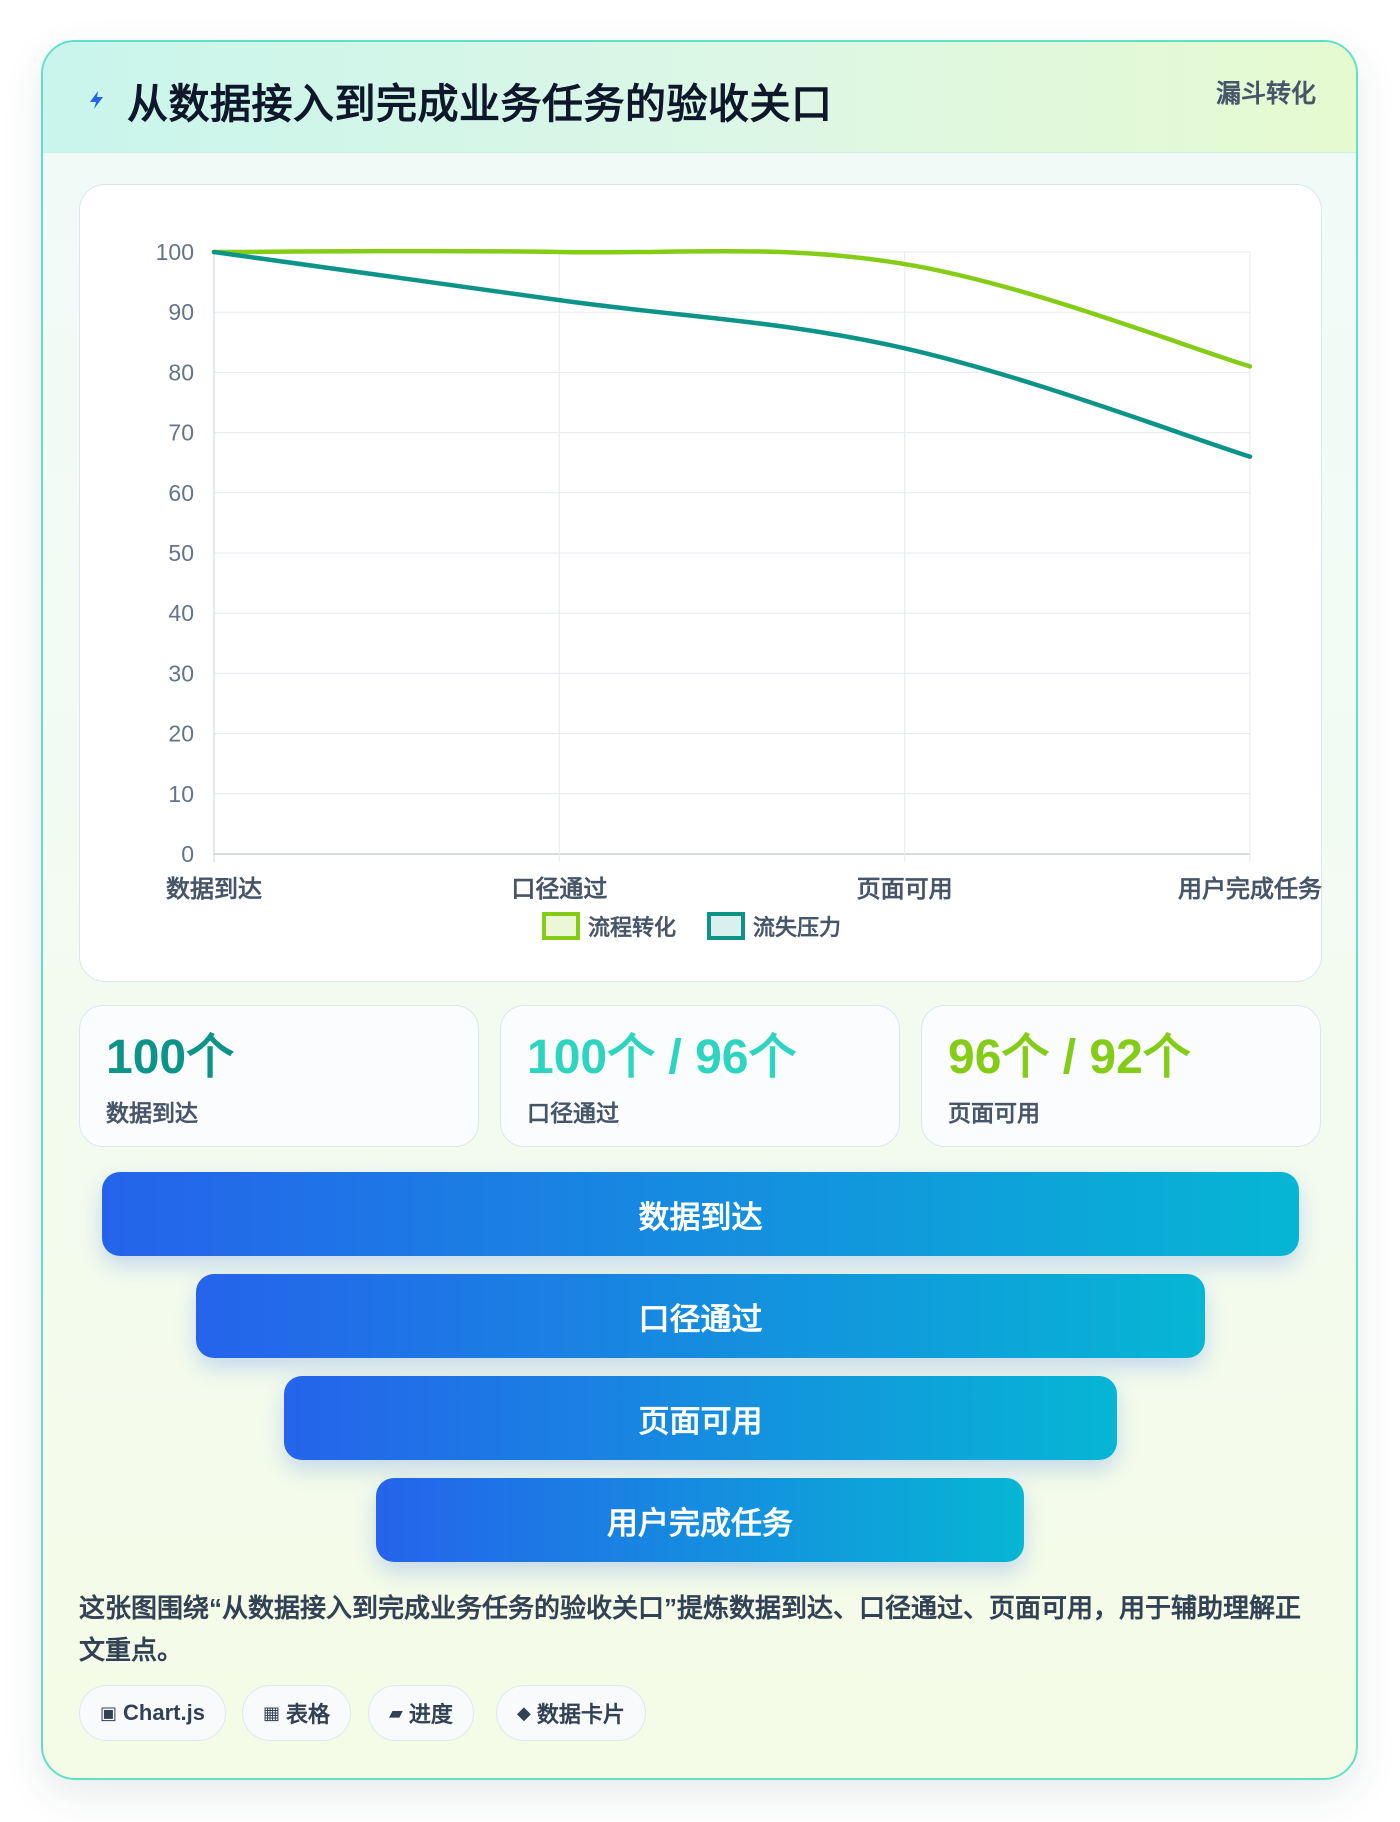  Describe the element at coordinates (1250, 889) in the screenshot. I see `x-tick-label: 用户完成任务` at that location.